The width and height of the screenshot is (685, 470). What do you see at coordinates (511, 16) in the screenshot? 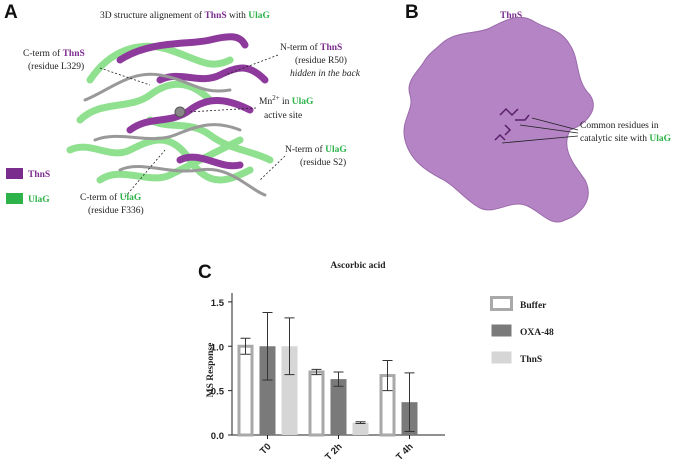
I see `panel-title: ThnS` at bounding box center [511, 16].